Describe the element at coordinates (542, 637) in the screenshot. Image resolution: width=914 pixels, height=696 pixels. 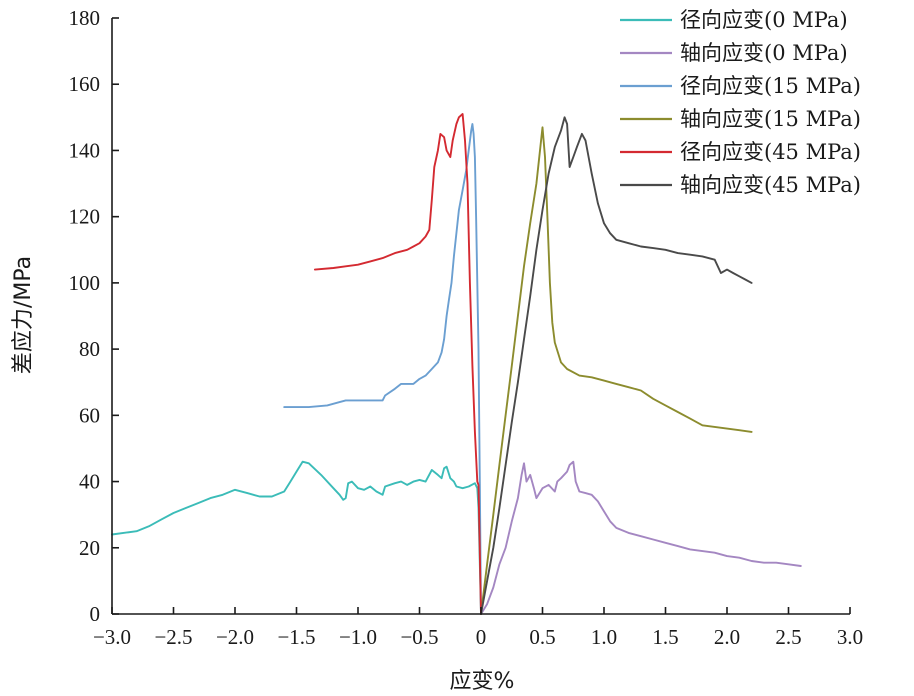
I see `x-tick-label: 0.5` at that location.